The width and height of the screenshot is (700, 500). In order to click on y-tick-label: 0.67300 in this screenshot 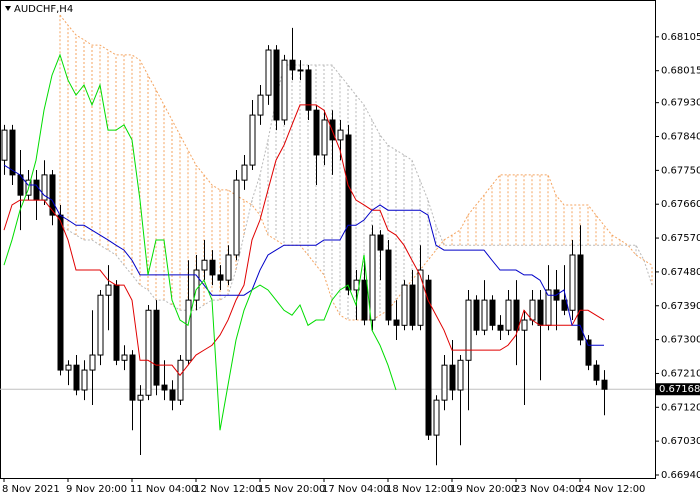, I will do `click(680, 340)`.